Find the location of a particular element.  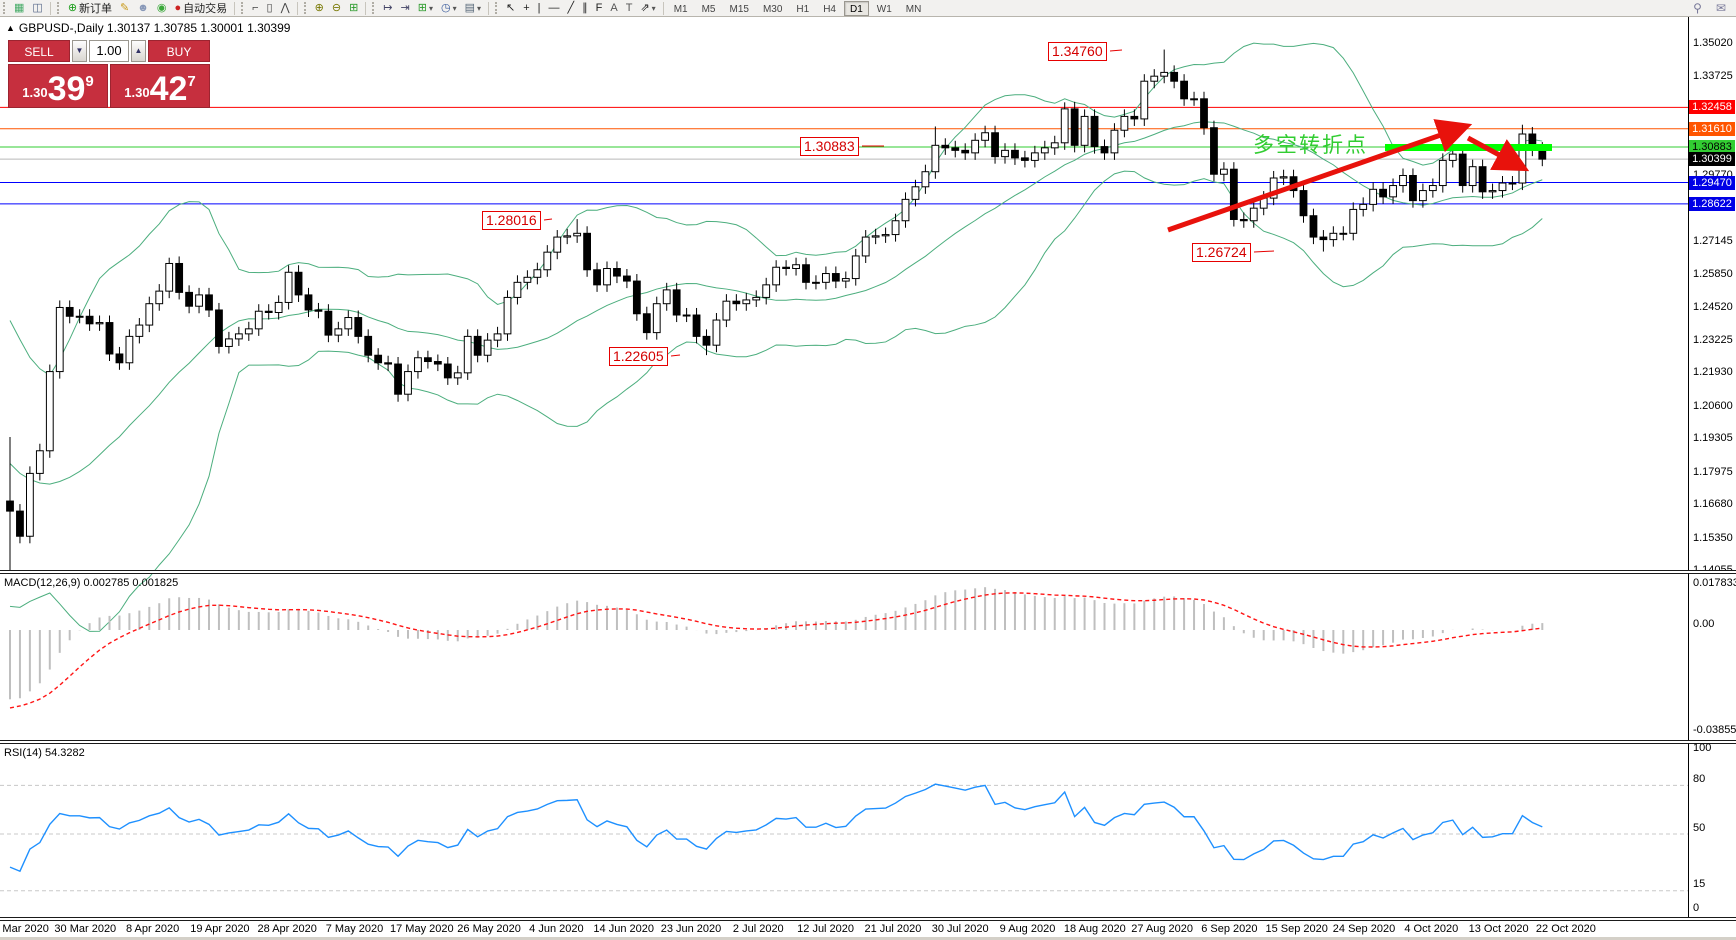

auto-scroll-icon: ↦ is located at coordinates (387, 8).